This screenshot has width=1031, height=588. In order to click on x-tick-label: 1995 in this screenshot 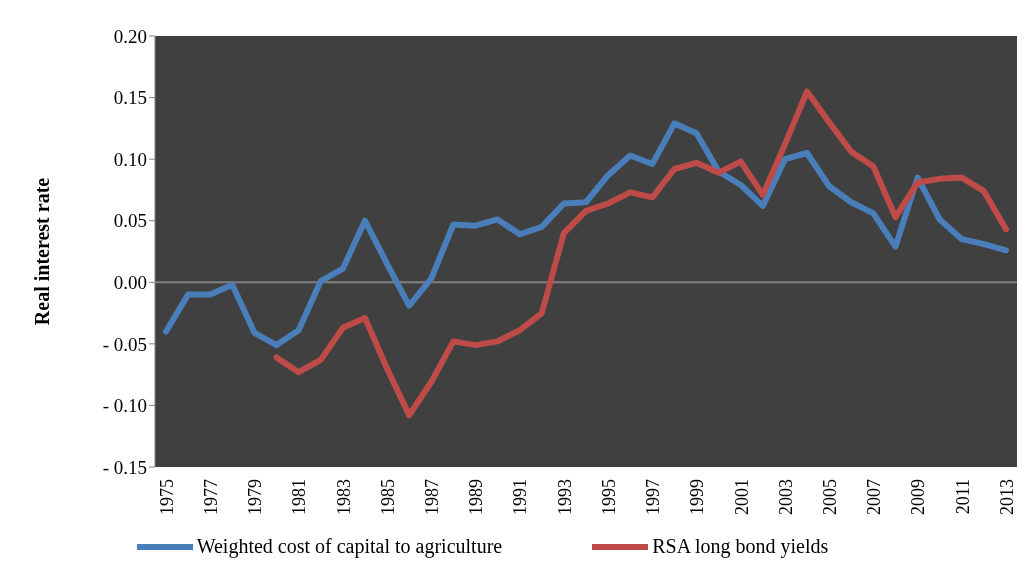, I will do `click(608, 497)`.